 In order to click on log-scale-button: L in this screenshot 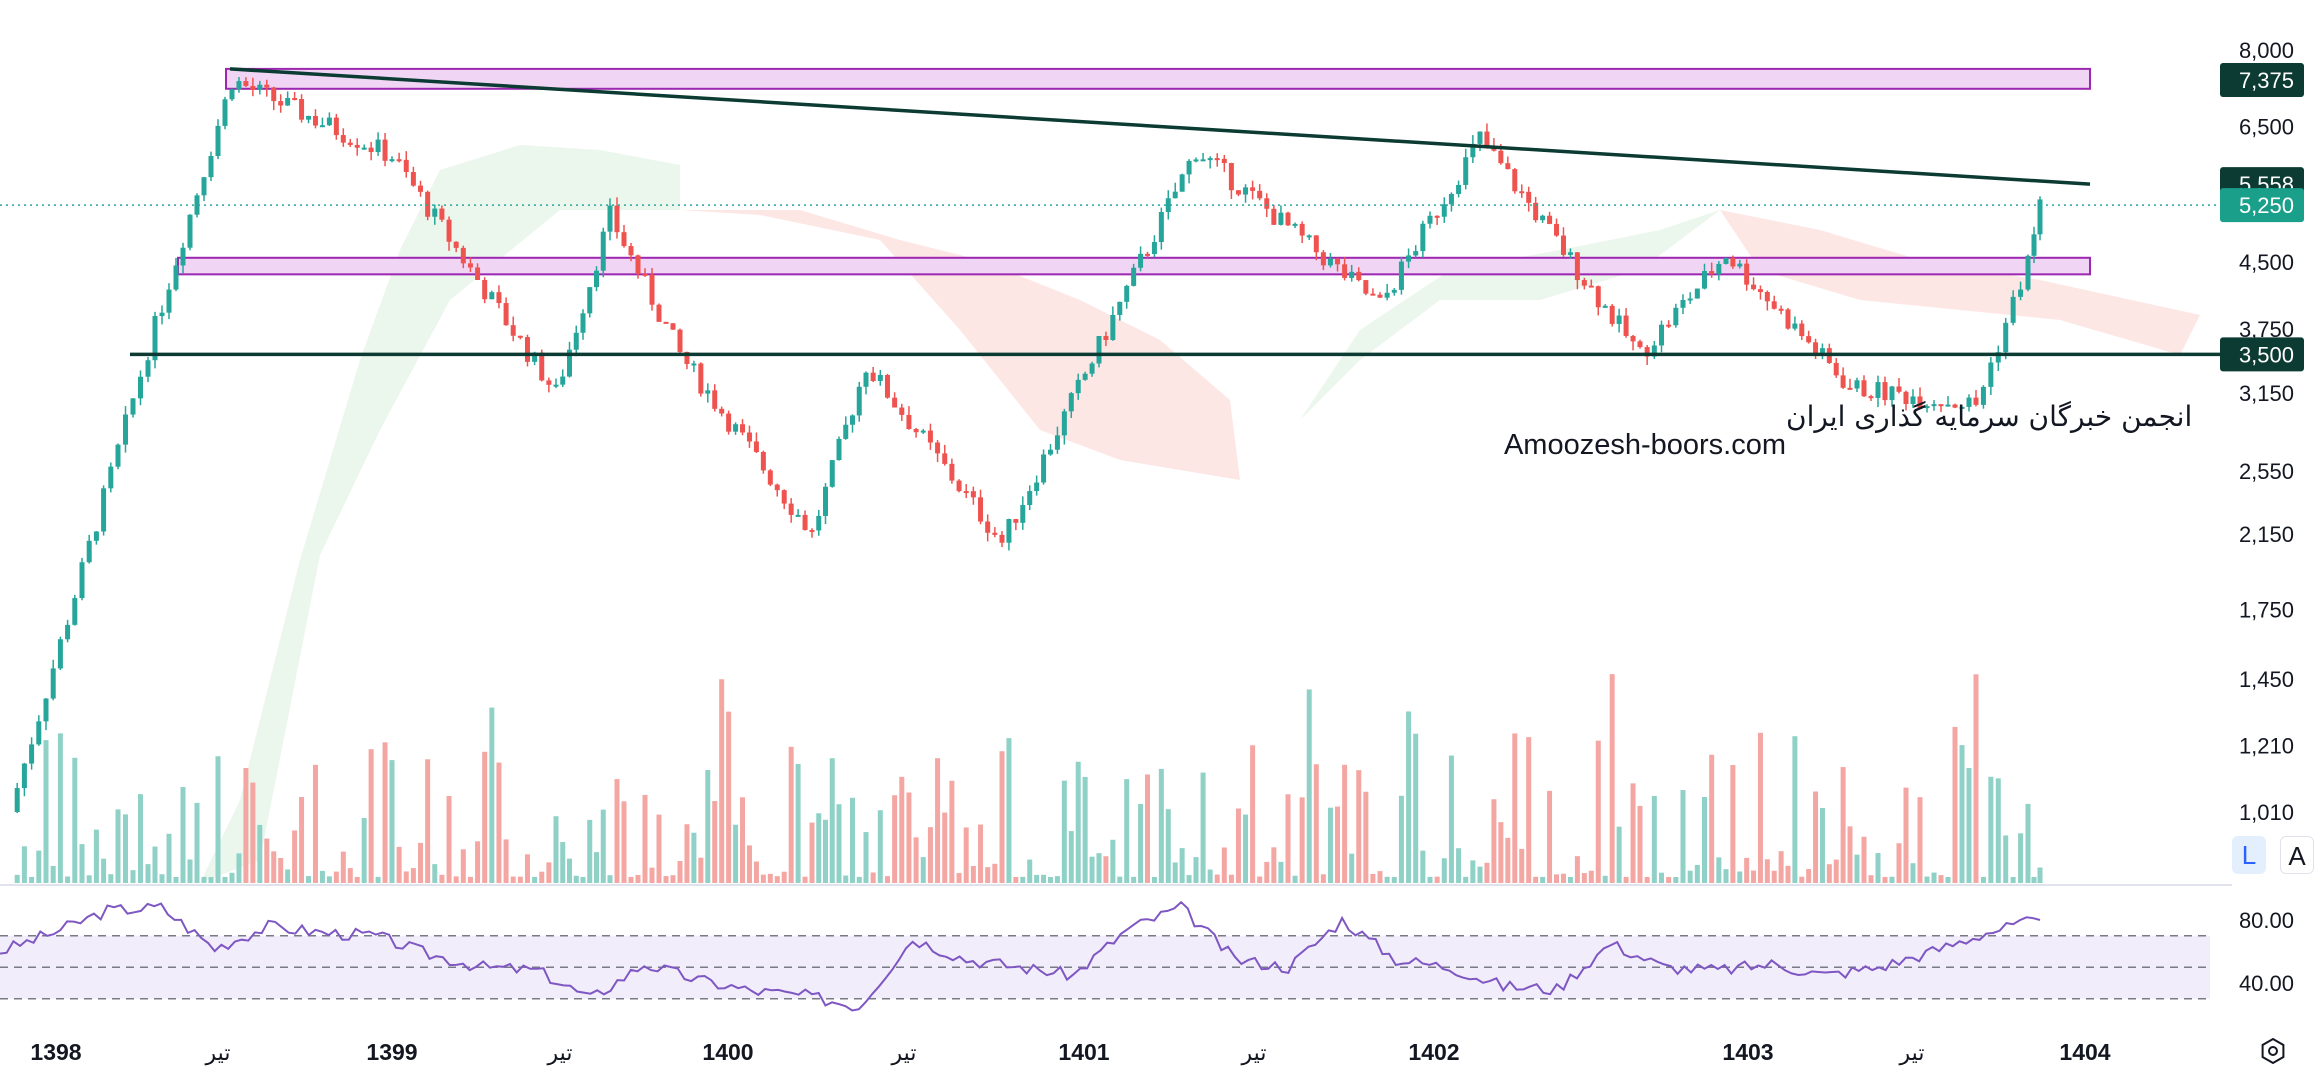, I will do `click(2249, 855)`.